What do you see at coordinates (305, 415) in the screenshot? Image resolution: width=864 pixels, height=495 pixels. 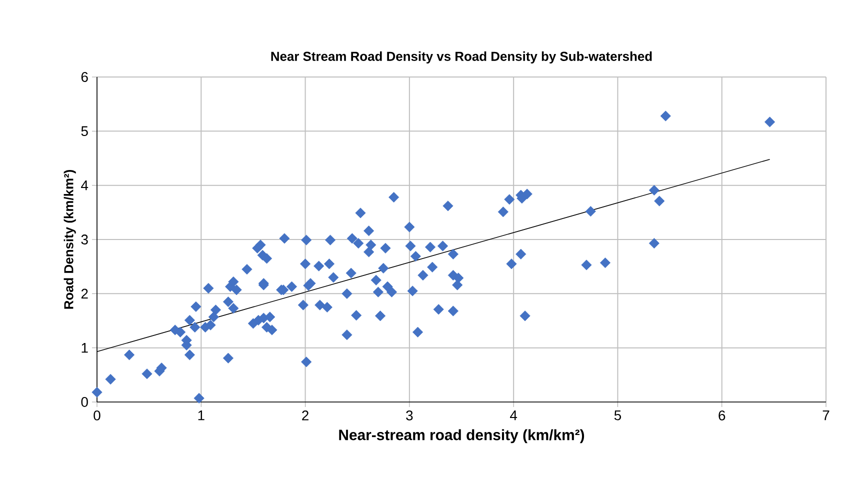 I see `x-tick-label: 2` at bounding box center [305, 415].